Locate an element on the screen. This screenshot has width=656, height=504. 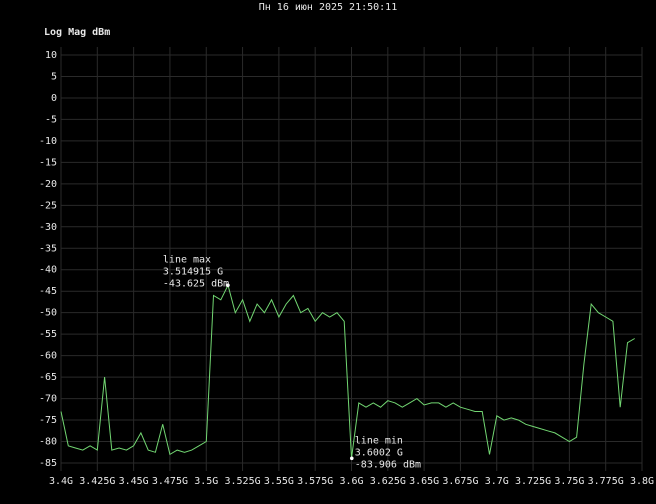
x-tick-label: 3.6G is located at coordinates (351, 481).